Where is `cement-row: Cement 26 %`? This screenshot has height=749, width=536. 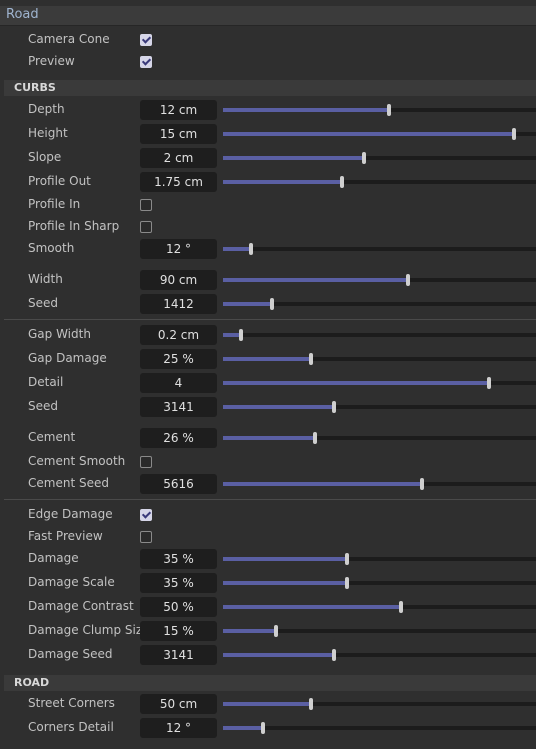 cement-row: Cement 26 % is located at coordinates (268, 438).